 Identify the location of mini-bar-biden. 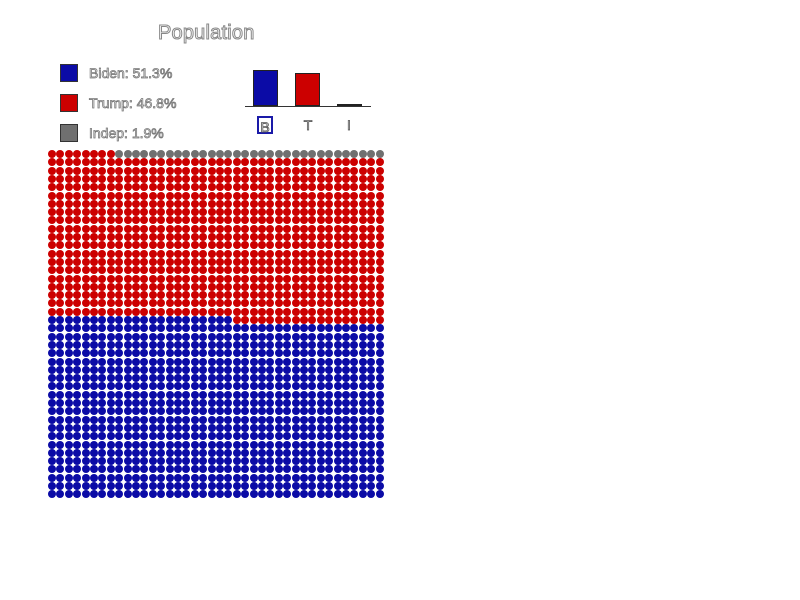
(265, 88).